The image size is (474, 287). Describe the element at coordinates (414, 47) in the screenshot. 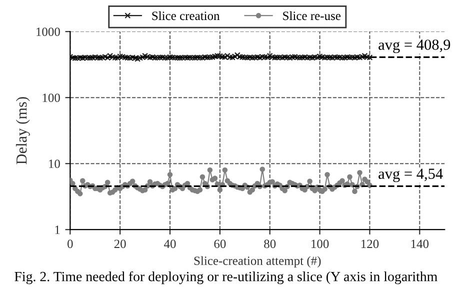

I see `ref-line-label: avg = 408,9` at that location.